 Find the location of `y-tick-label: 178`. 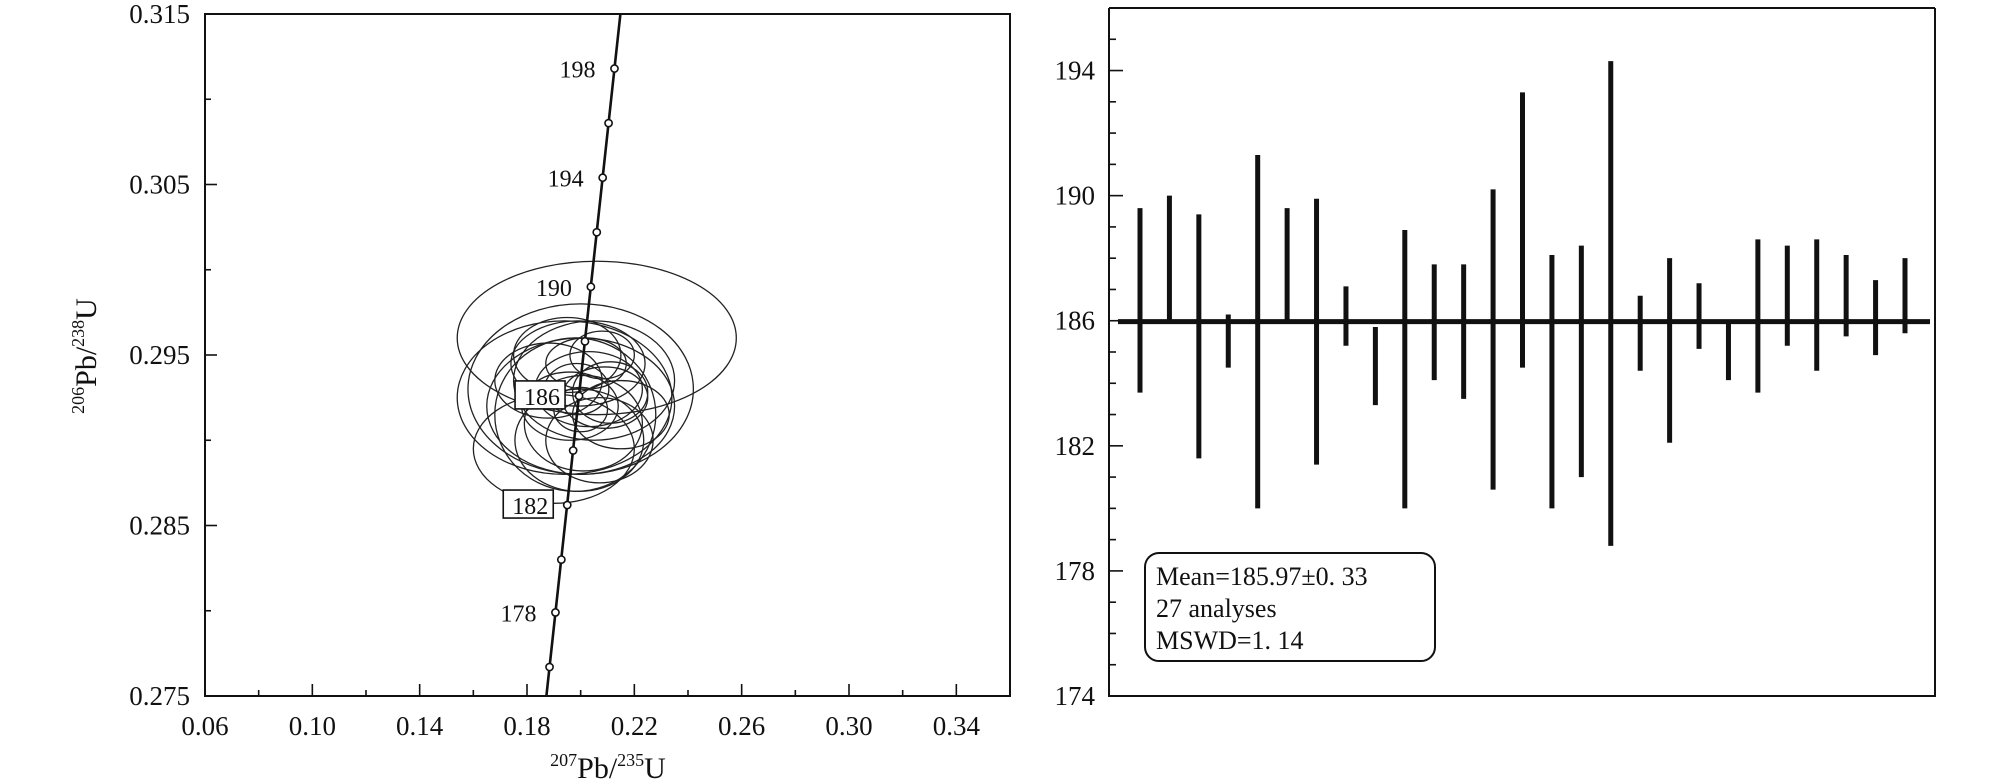

y-tick-label: 178 is located at coordinates (1075, 571).